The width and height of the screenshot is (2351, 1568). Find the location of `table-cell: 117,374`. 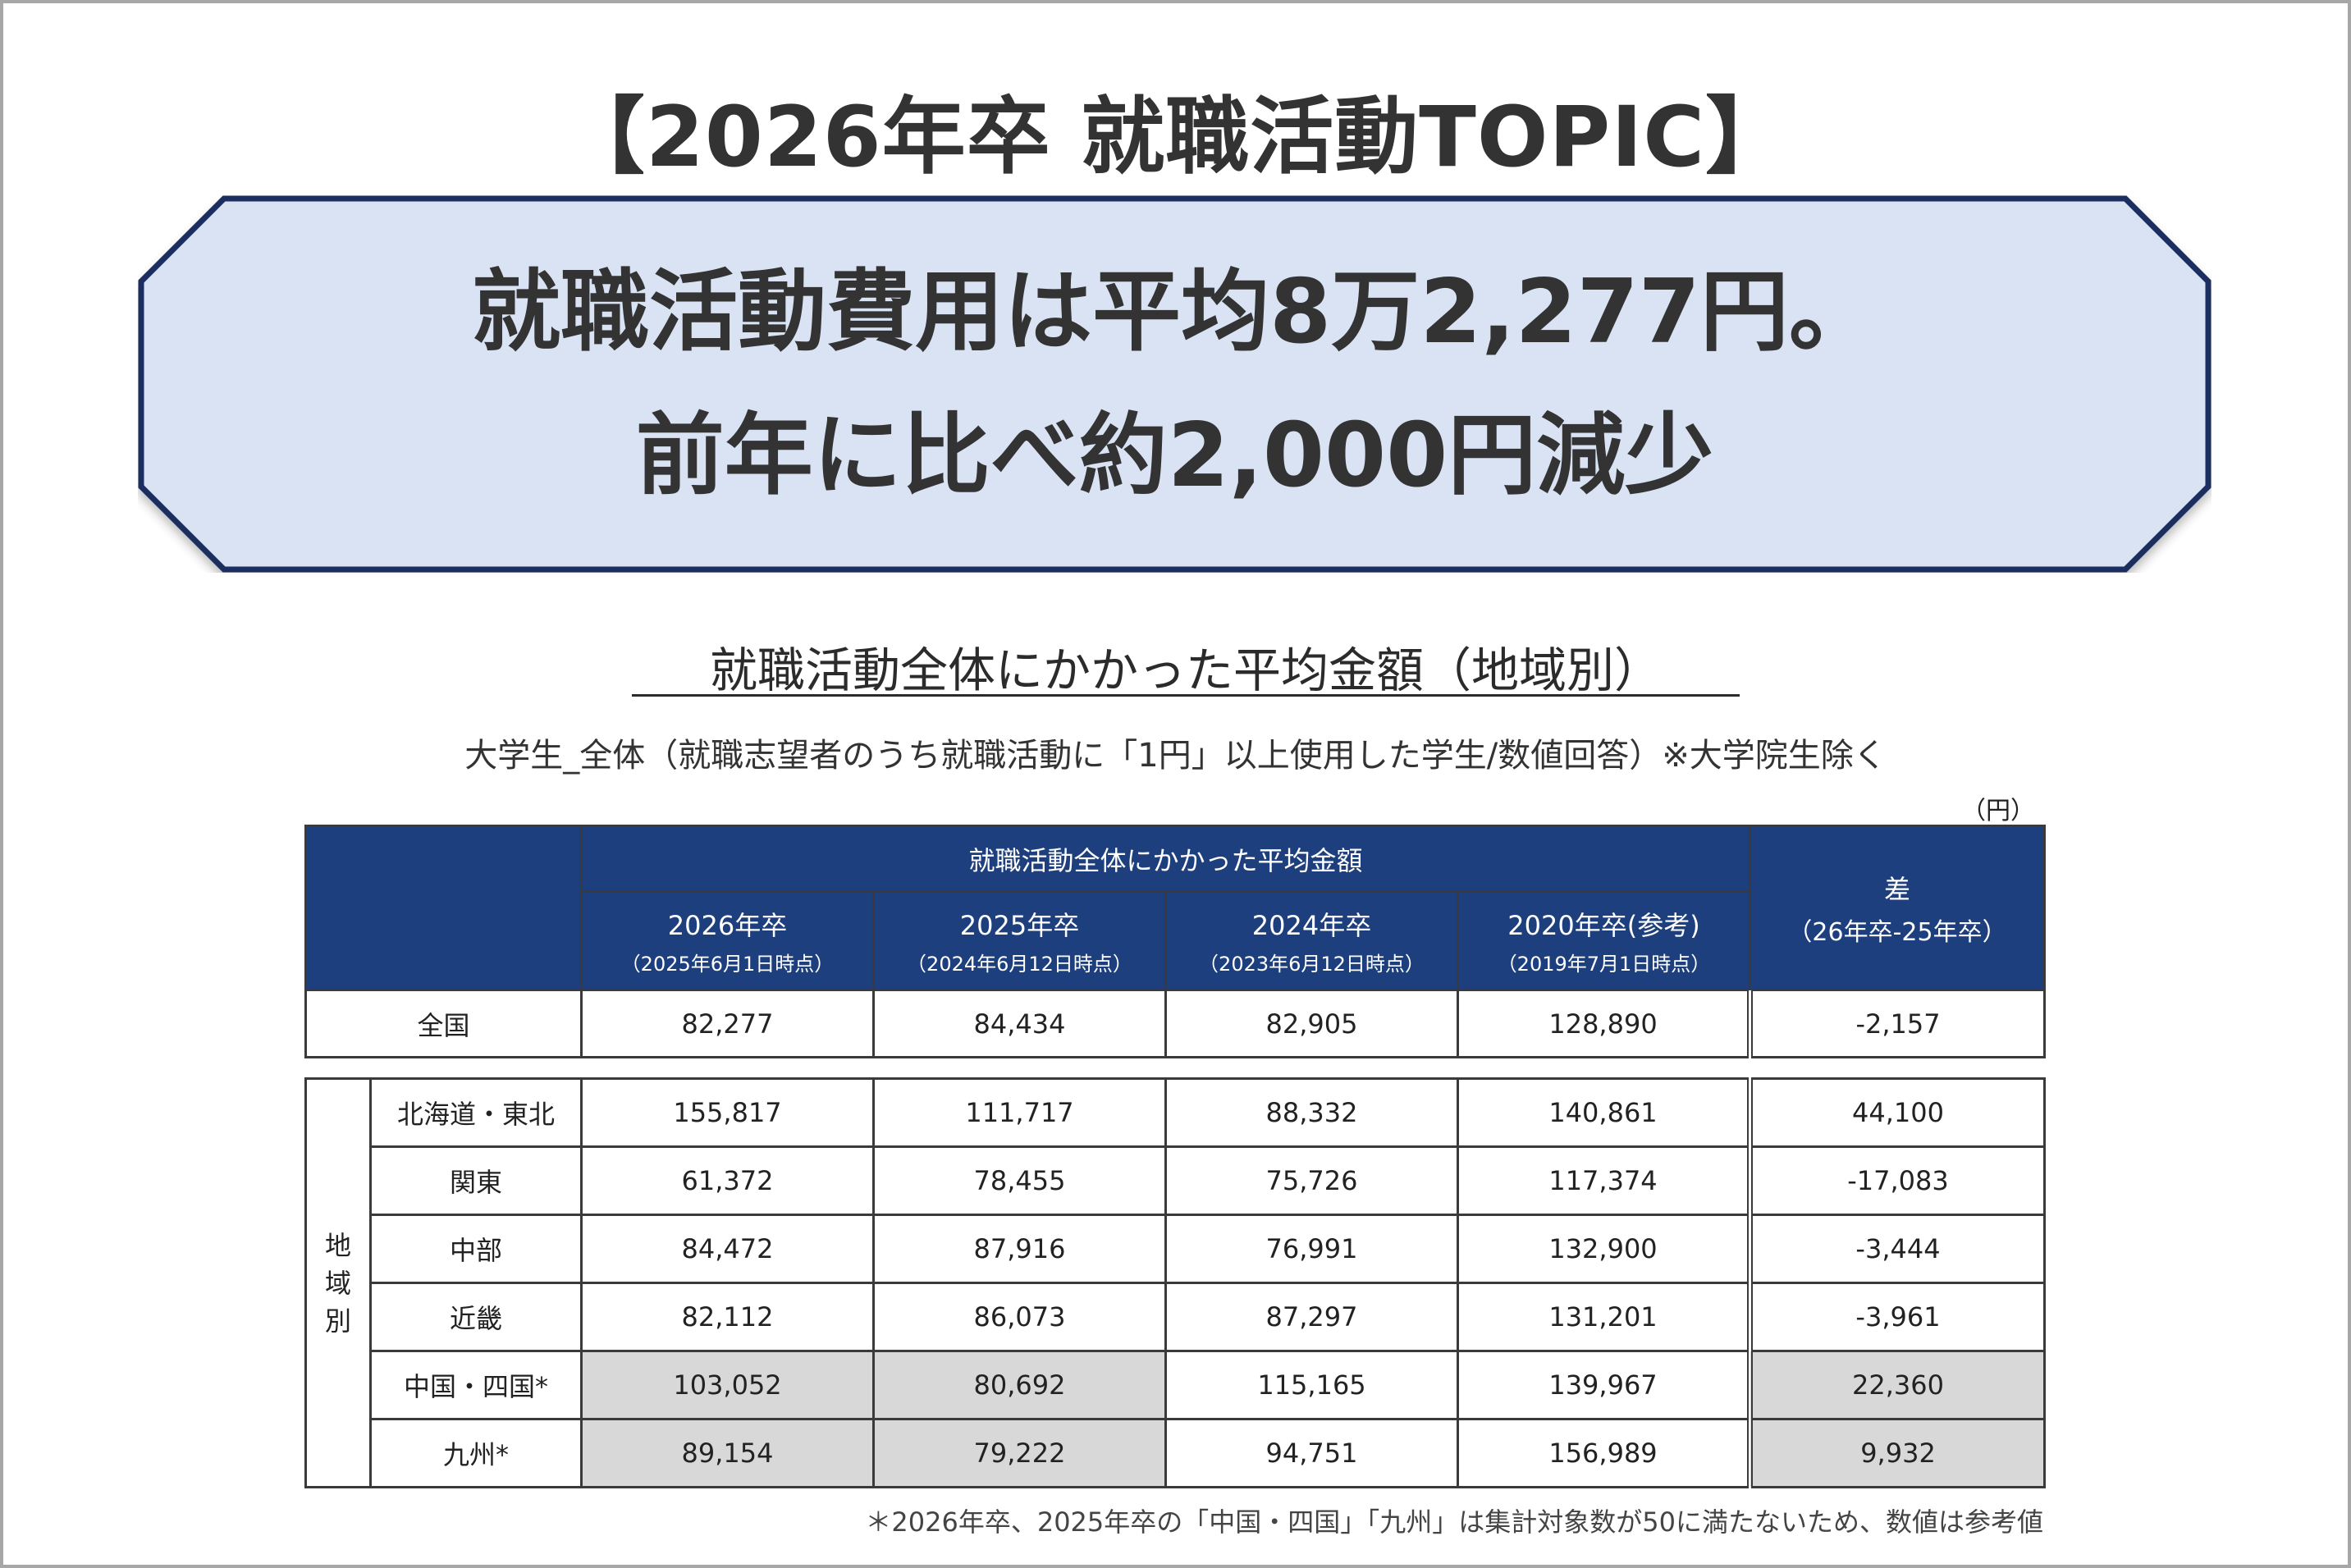

table-cell: 117,374 is located at coordinates (1604, 1180).